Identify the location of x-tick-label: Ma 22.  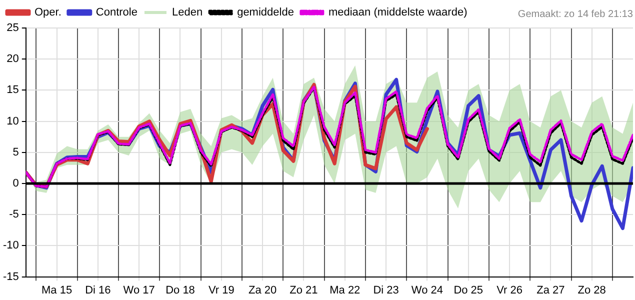
(345, 290).